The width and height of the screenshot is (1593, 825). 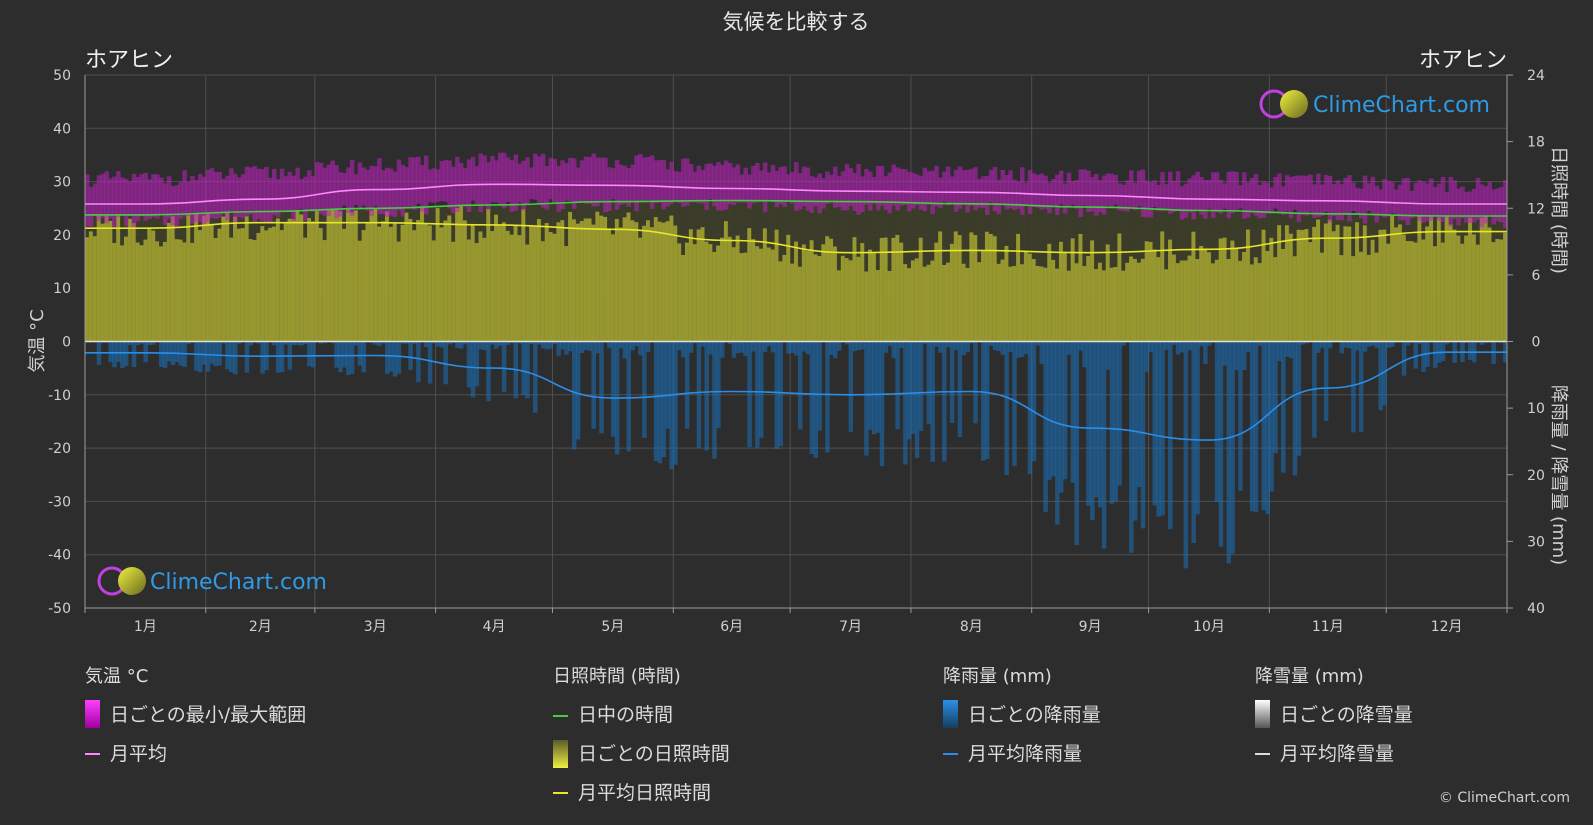 What do you see at coordinates (62, 76) in the screenshot?
I see `temp-tick-label: 50` at bounding box center [62, 76].